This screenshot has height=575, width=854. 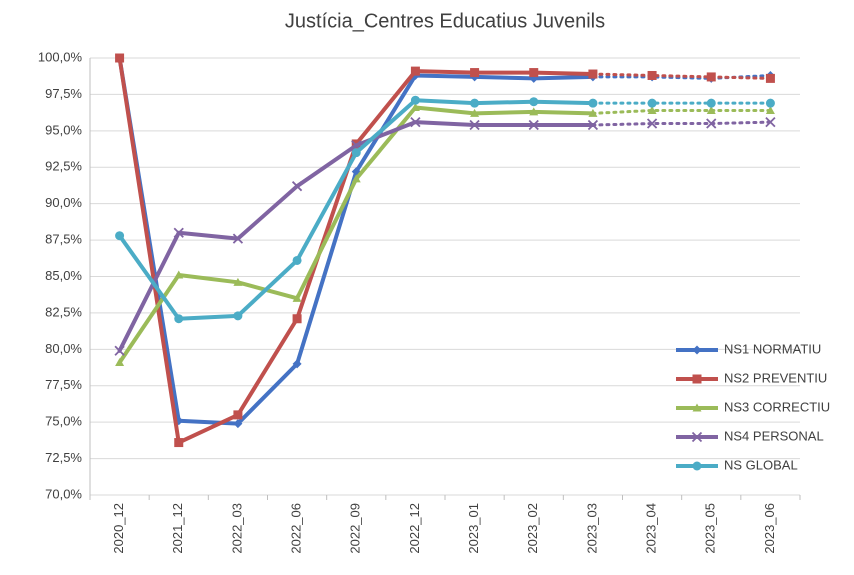 What do you see at coordinates (769, 528) in the screenshot?
I see `x-tick-label: 2023_06` at bounding box center [769, 528].